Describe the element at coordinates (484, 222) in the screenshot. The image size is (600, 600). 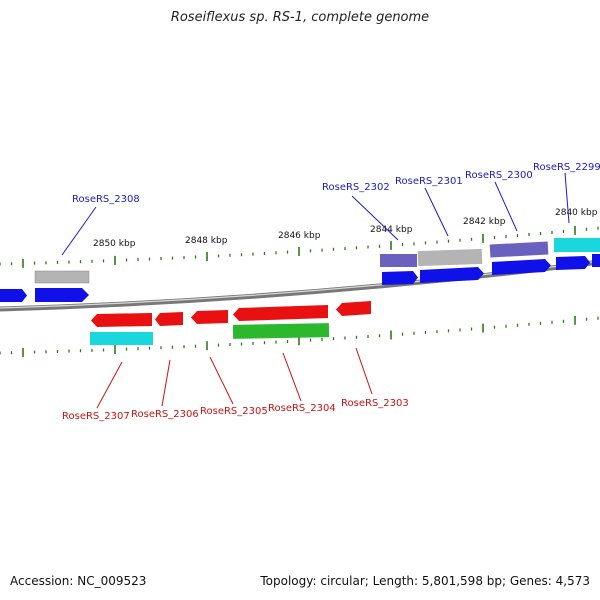
I see `scale-label-2842: 2842 kbp` at that location.